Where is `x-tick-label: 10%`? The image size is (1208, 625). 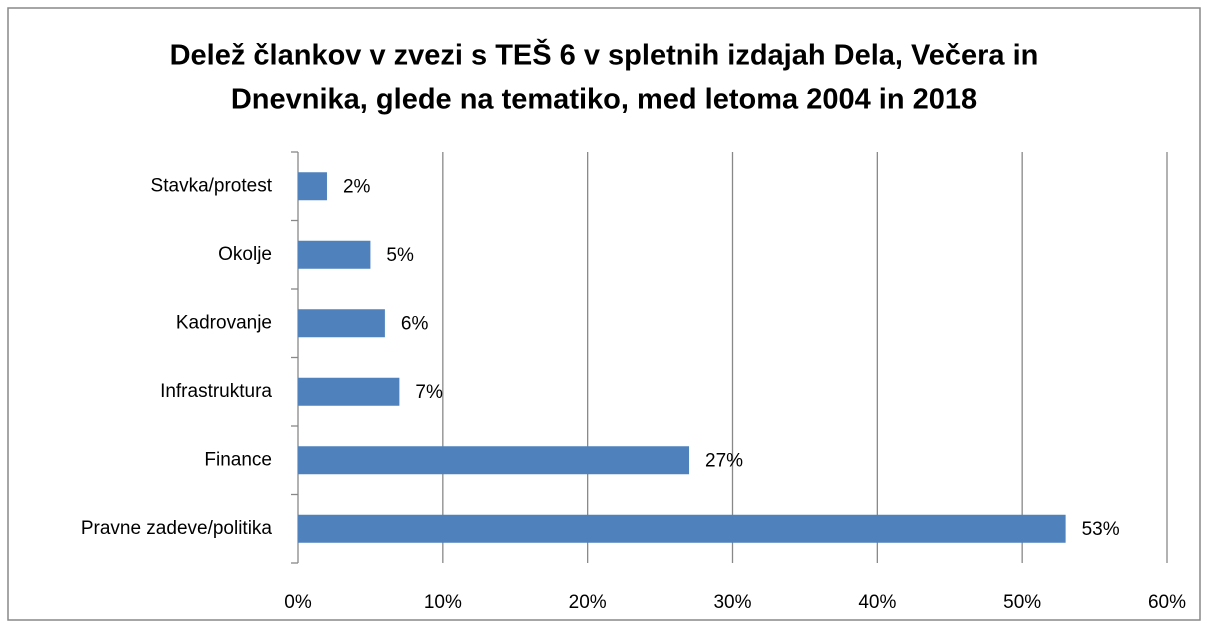
x-tick-label: 10% is located at coordinates (443, 602).